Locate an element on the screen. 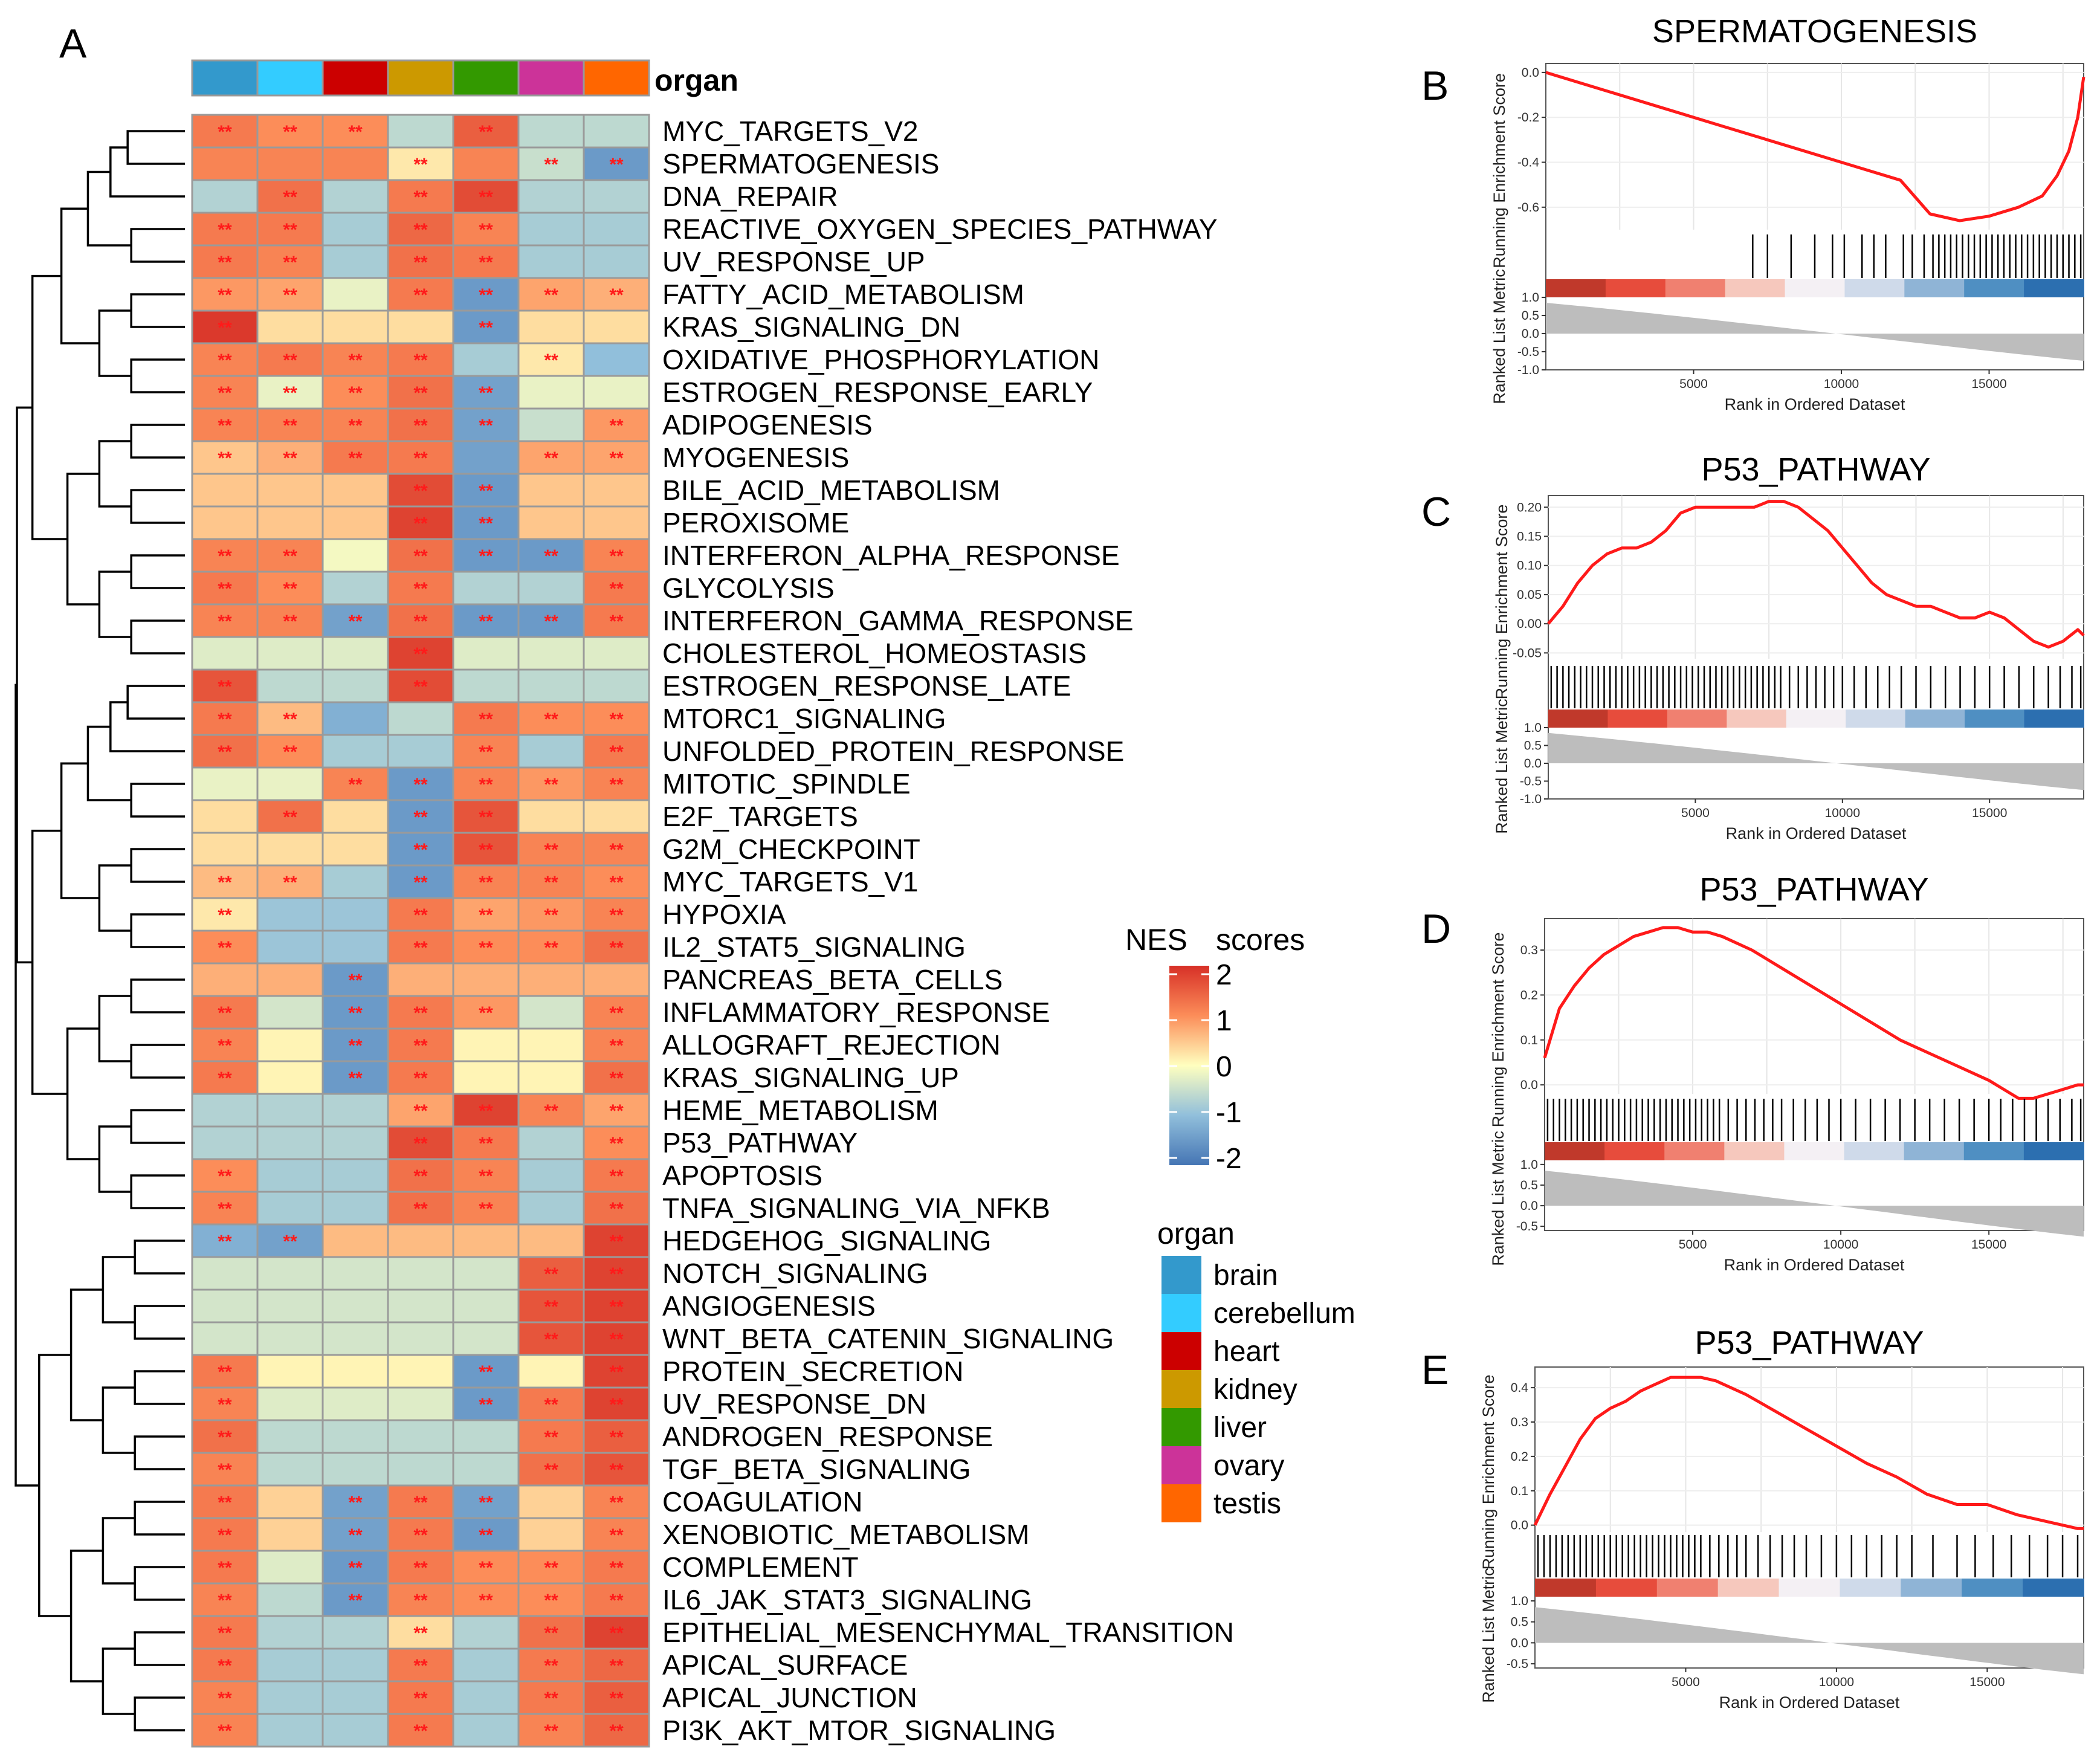 The height and width of the screenshot is (1752, 2100). row-label: HYPOXIA is located at coordinates (724, 914).